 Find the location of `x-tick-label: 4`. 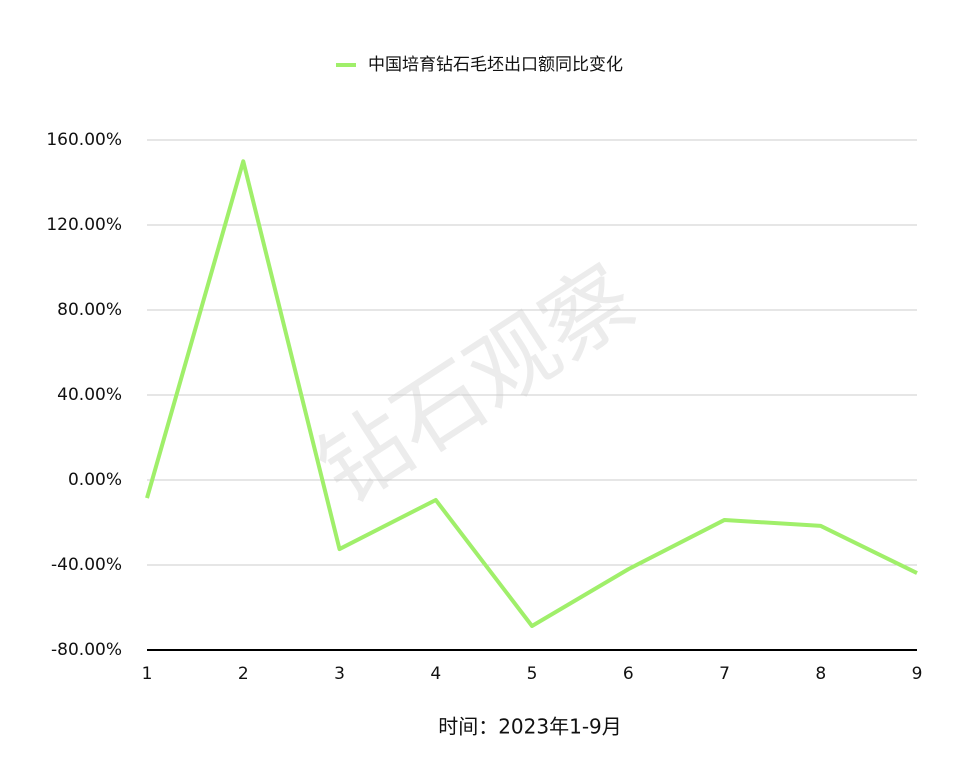

x-tick-label: 4 is located at coordinates (435, 674).